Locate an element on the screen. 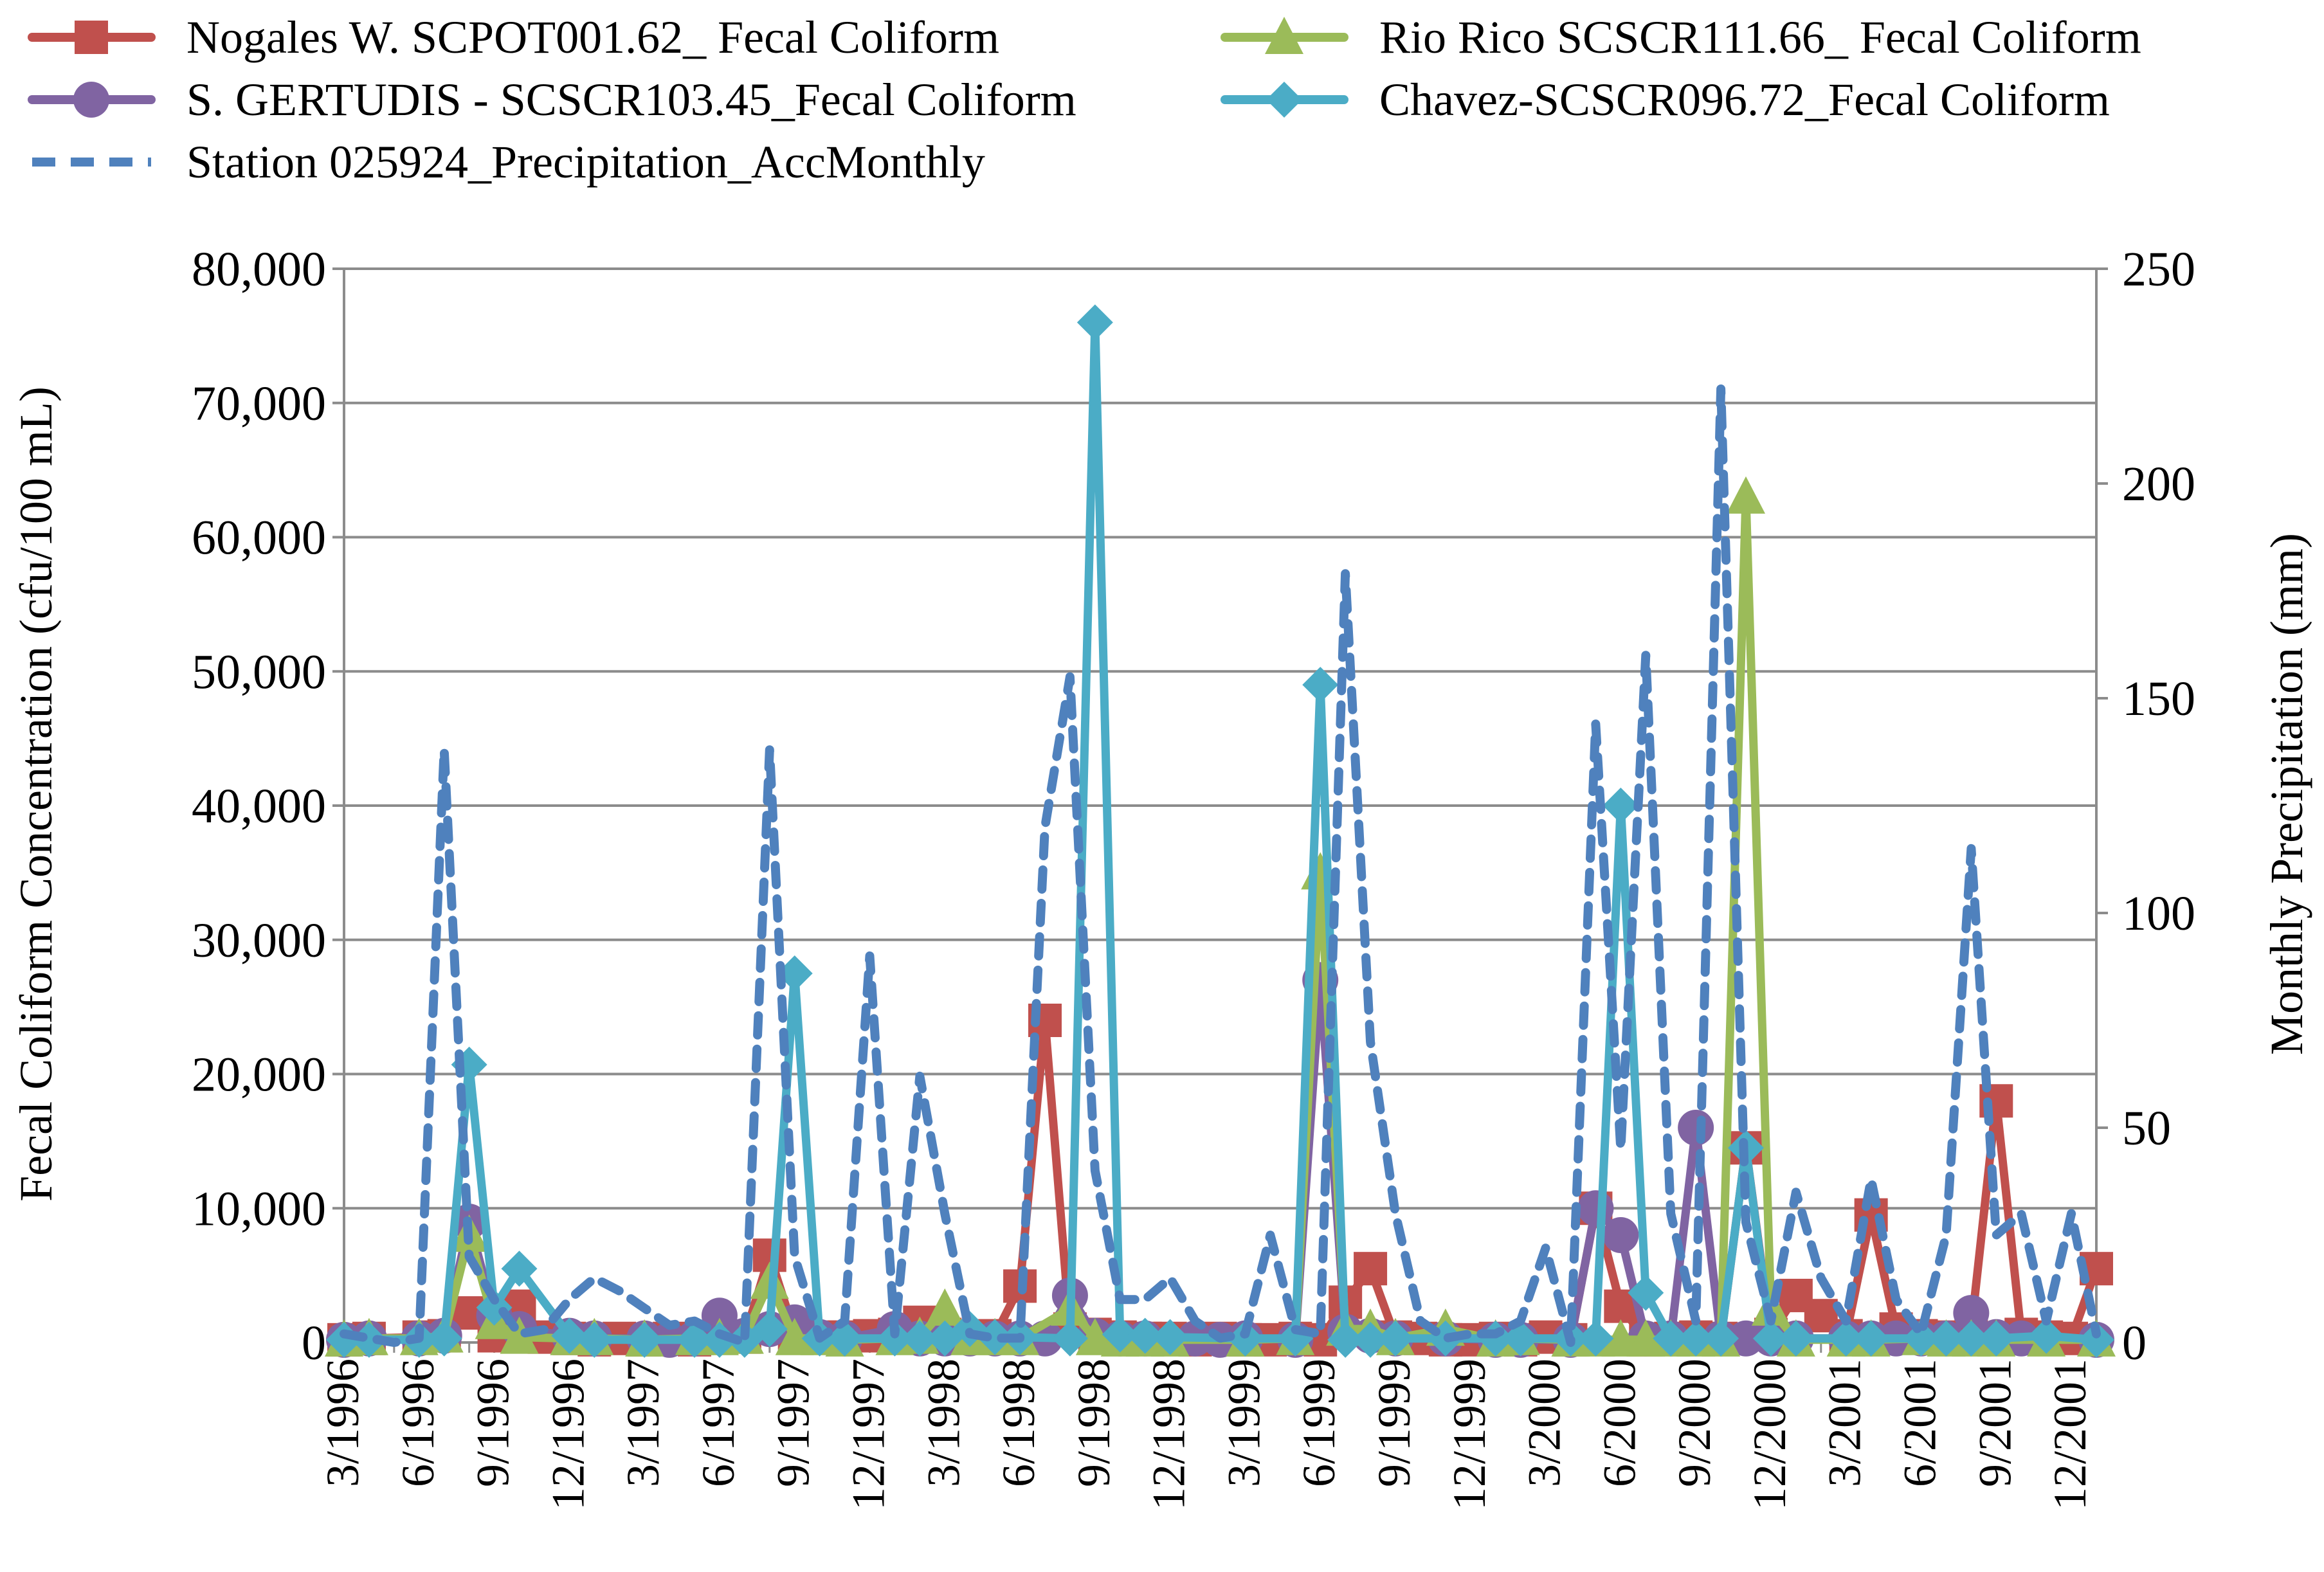 The width and height of the screenshot is (2324, 1572). y-tick-label: 0 is located at coordinates (314, 1343).